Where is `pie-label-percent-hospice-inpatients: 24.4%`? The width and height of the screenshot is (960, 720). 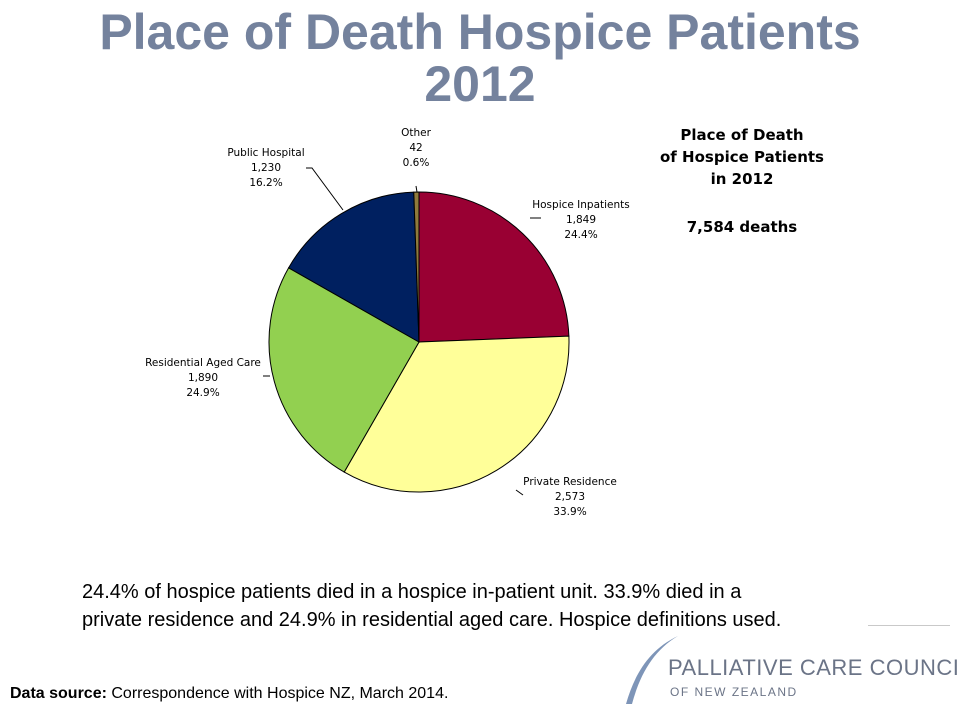
pie-label-percent-hospice-inpatients: 24.4% is located at coordinates (580, 235).